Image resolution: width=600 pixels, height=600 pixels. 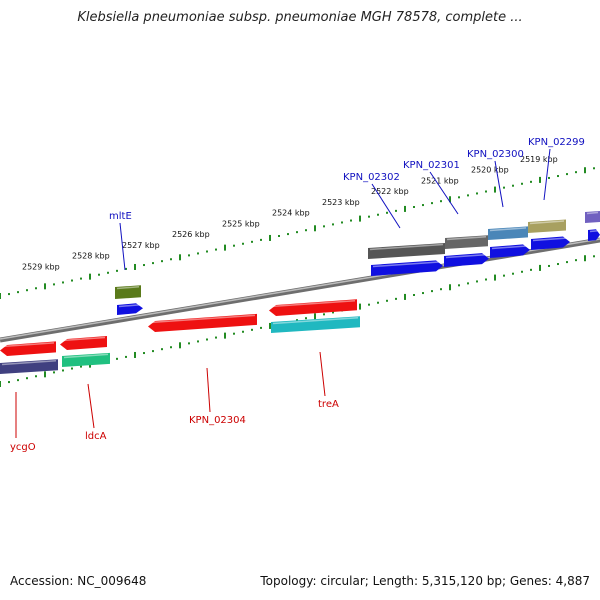 I want to click on tick-label: 2520 kbp, so click(x=490, y=170).